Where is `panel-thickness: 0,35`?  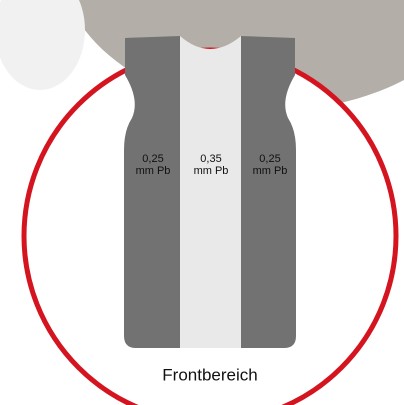
panel-thickness: 0,35 is located at coordinates (210, 159).